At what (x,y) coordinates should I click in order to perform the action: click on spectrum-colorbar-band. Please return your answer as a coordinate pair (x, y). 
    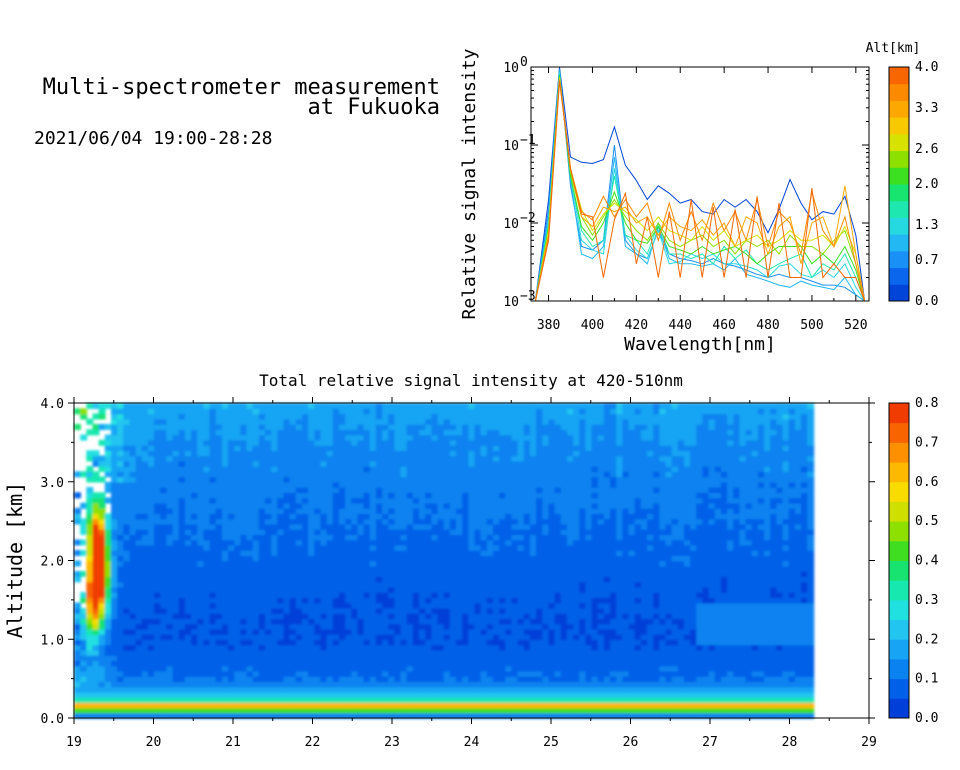
    Looking at the image, I should click on (899, 226).